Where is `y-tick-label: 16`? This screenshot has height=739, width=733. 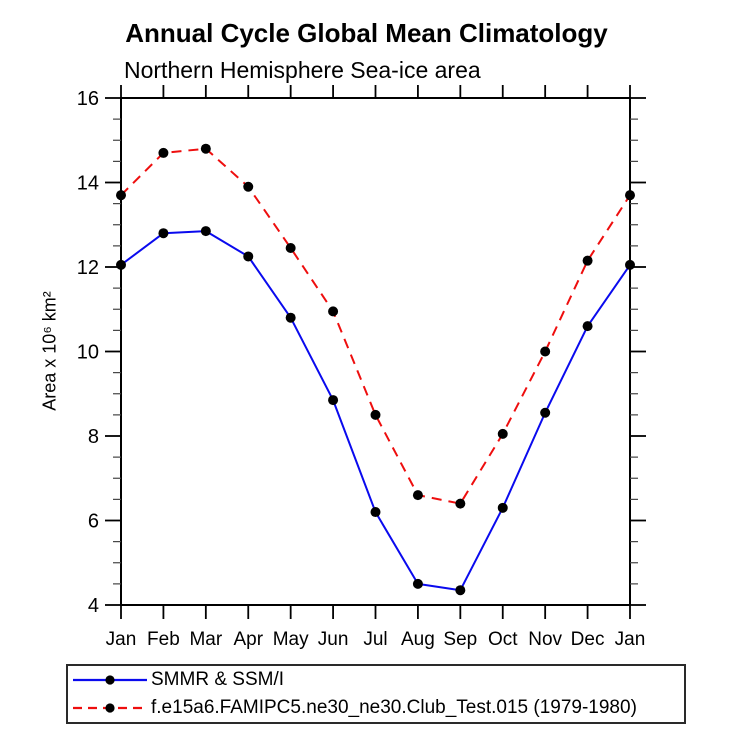 y-tick-label: 16 is located at coordinates (88, 99).